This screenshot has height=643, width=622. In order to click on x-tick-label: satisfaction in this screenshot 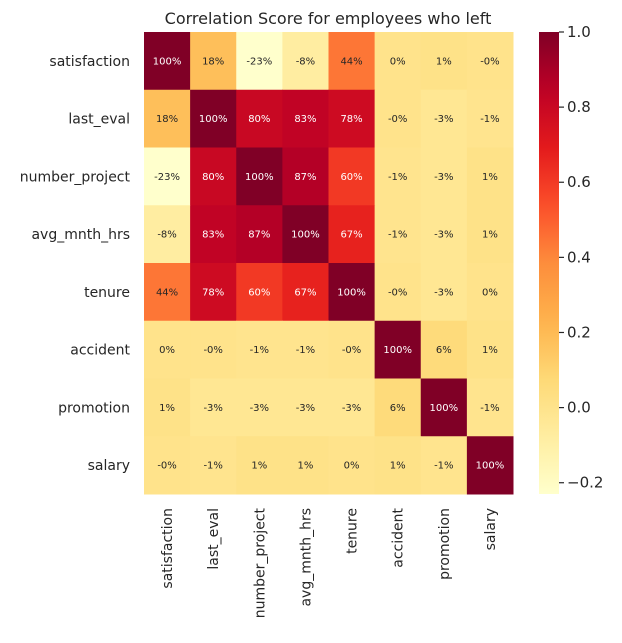, I will do `click(168, 548)`.